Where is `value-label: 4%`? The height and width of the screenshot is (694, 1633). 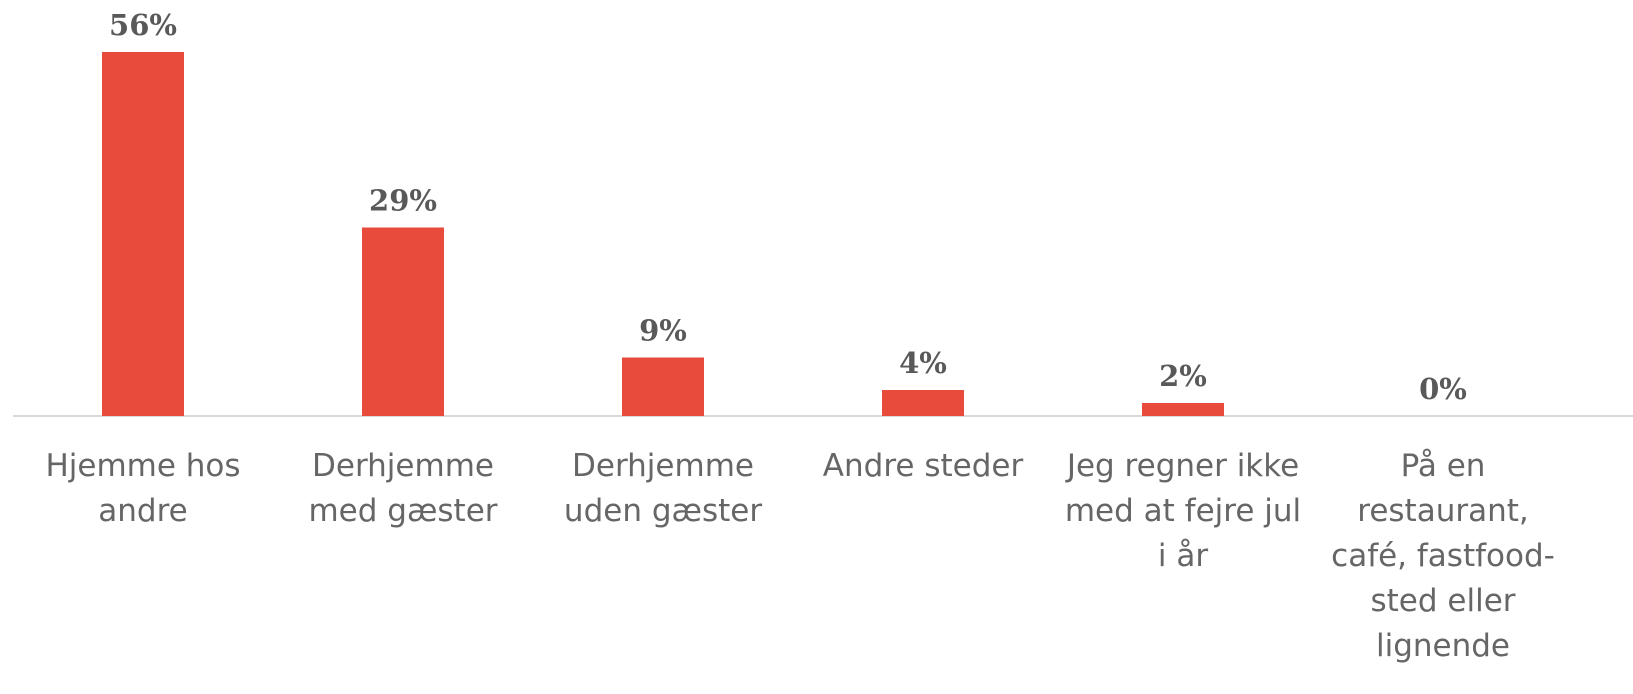 value-label: 4% is located at coordinates (923, 363).